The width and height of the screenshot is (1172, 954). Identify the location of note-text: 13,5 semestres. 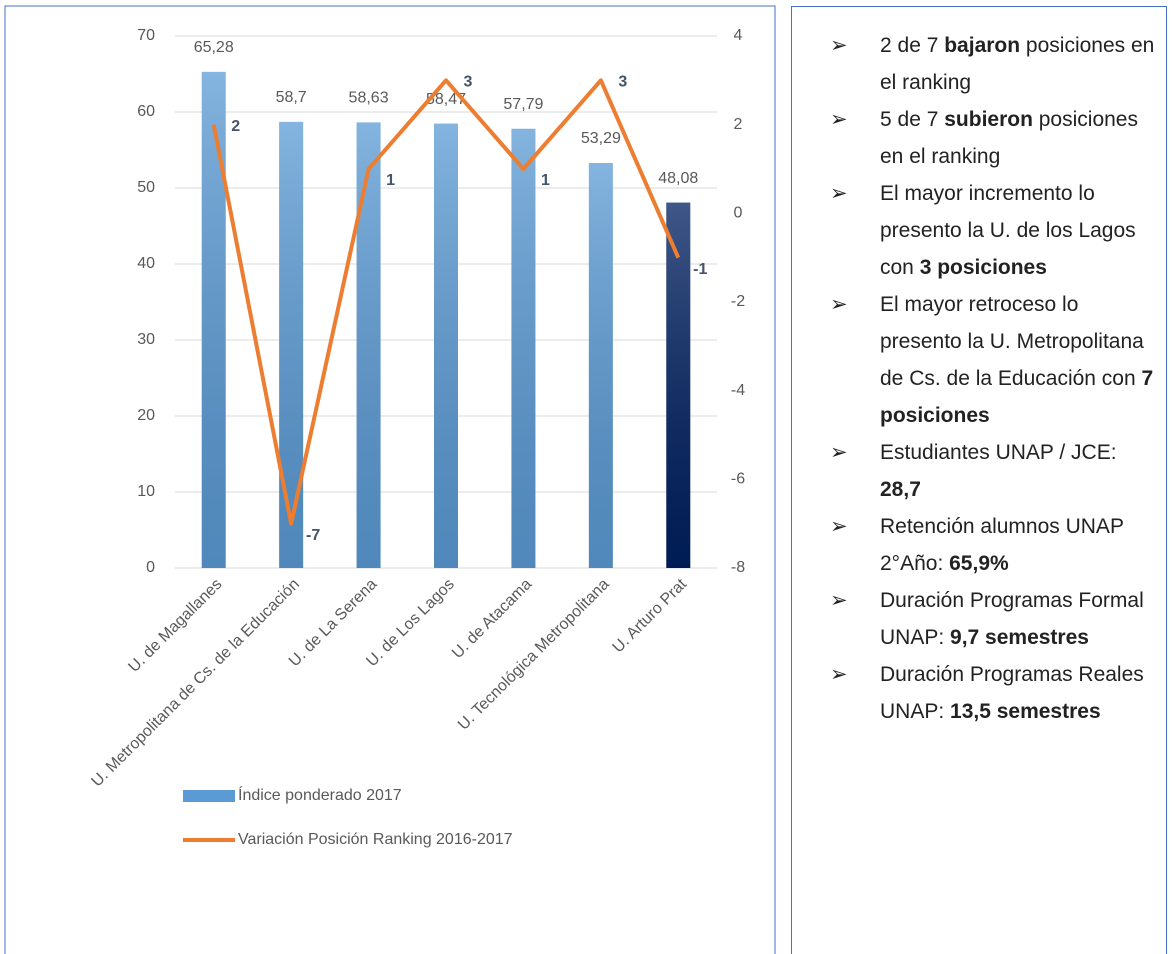
(1025, 711).